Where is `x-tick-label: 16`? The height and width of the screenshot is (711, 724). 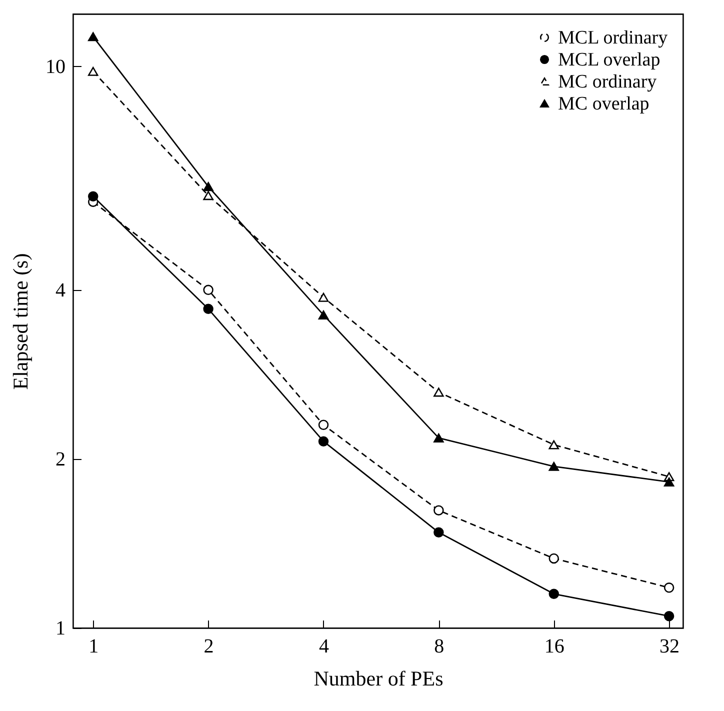
x-tick-label: 16 is located at coordinates (554, 647).